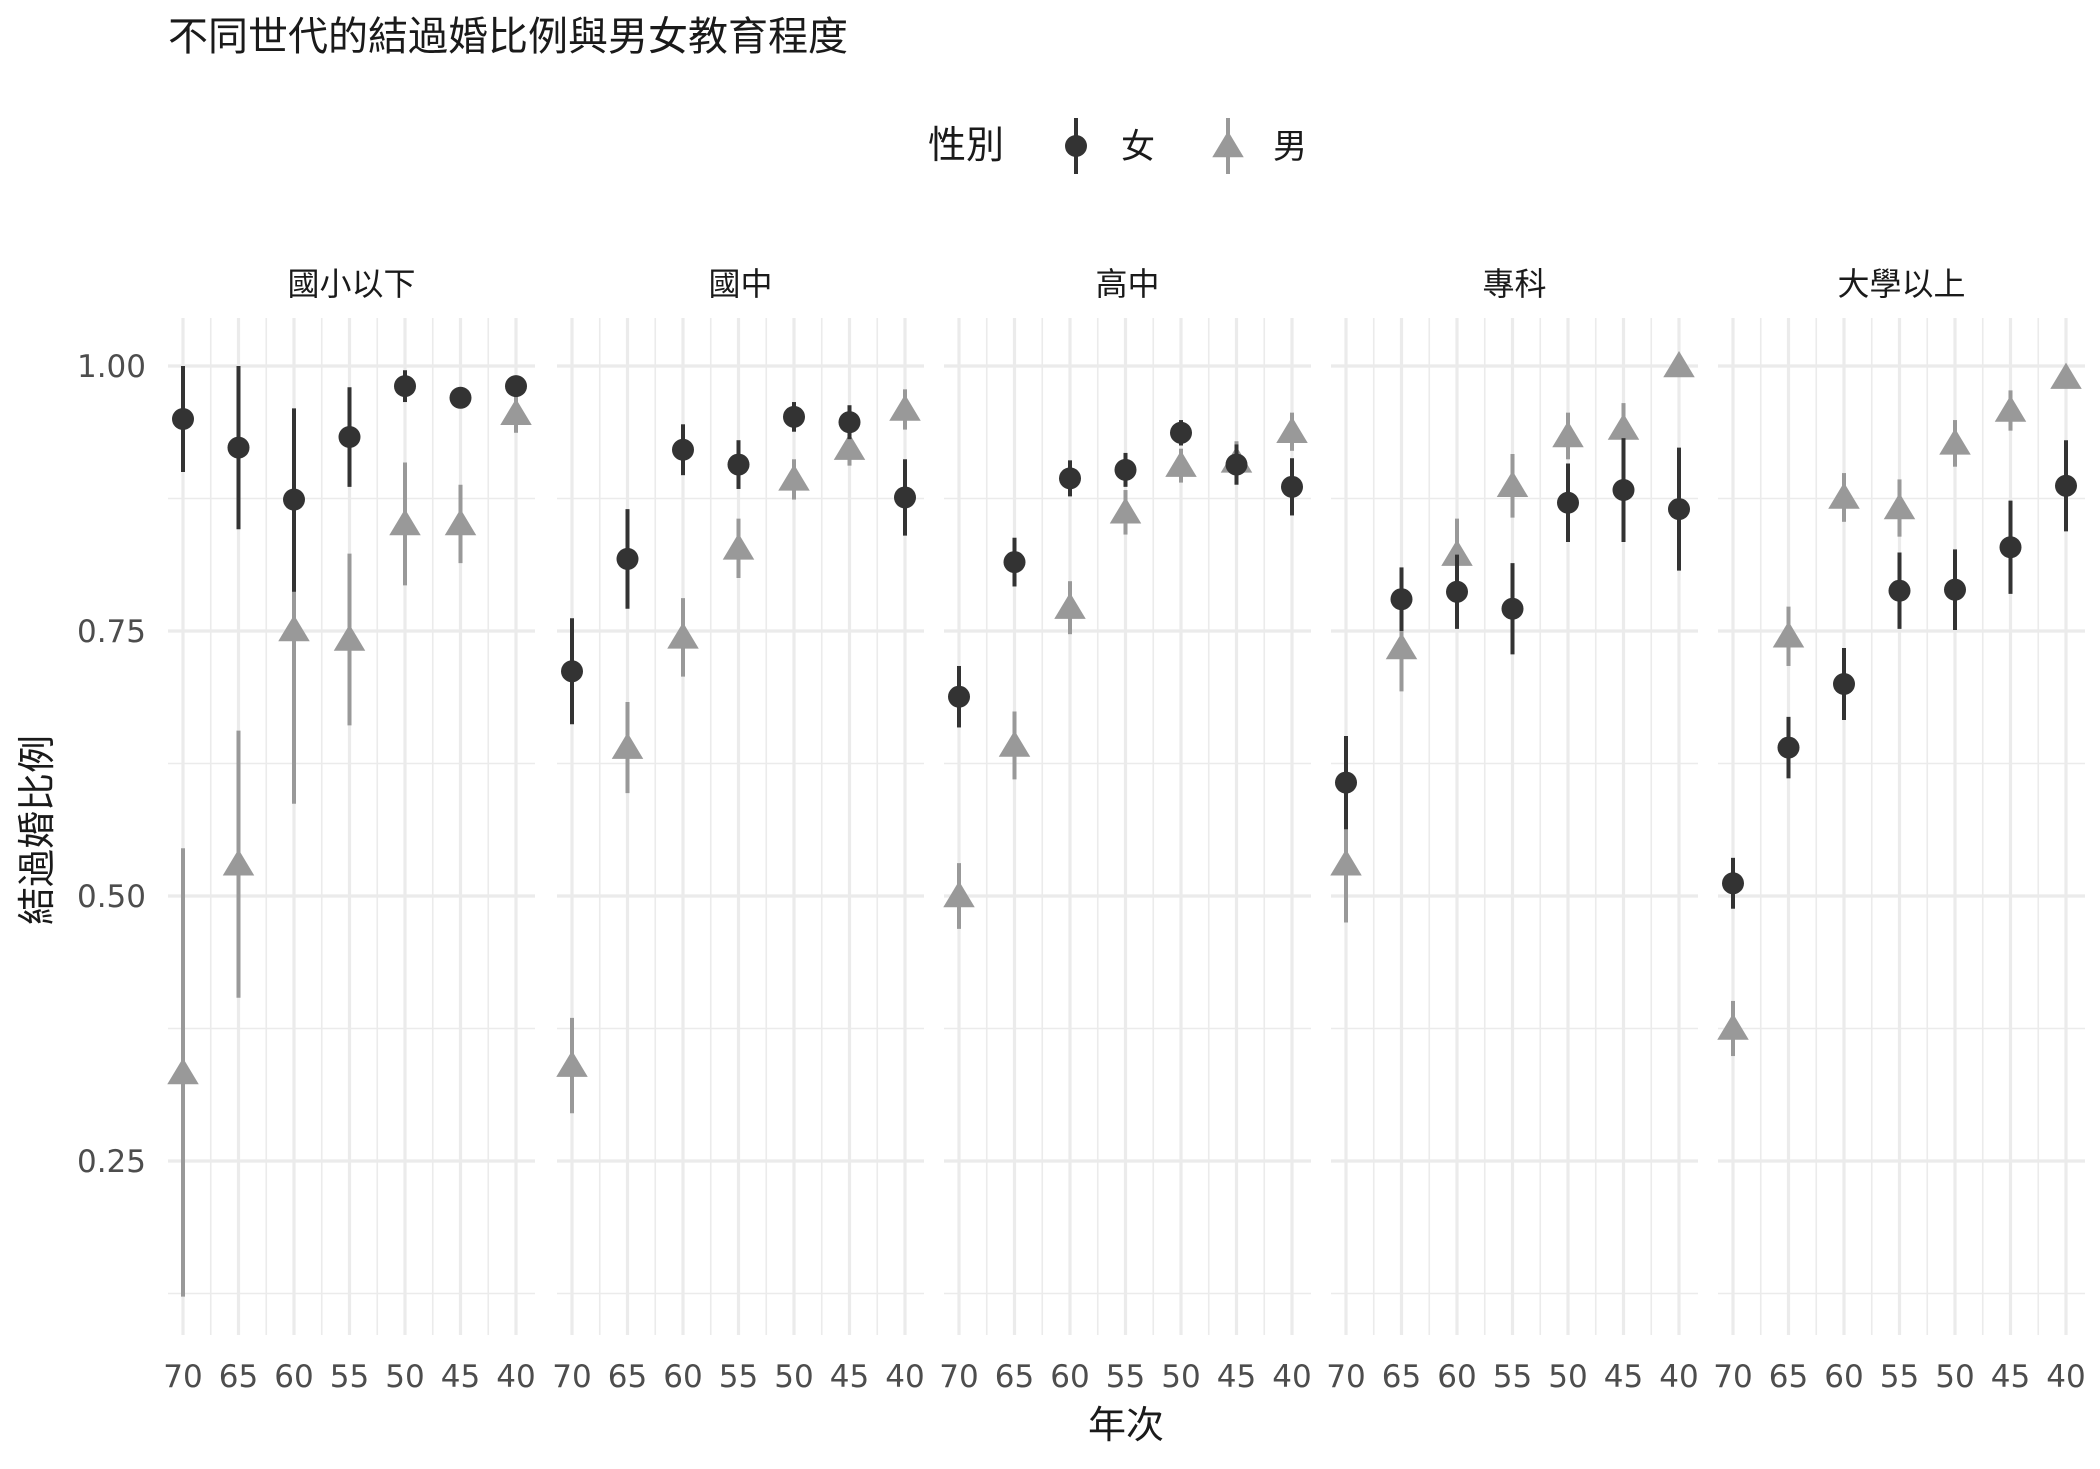 Image resolution: width=2100 pixels, height=1469 pixels. I want to click on legend-title: 性別, so click(966, 145).